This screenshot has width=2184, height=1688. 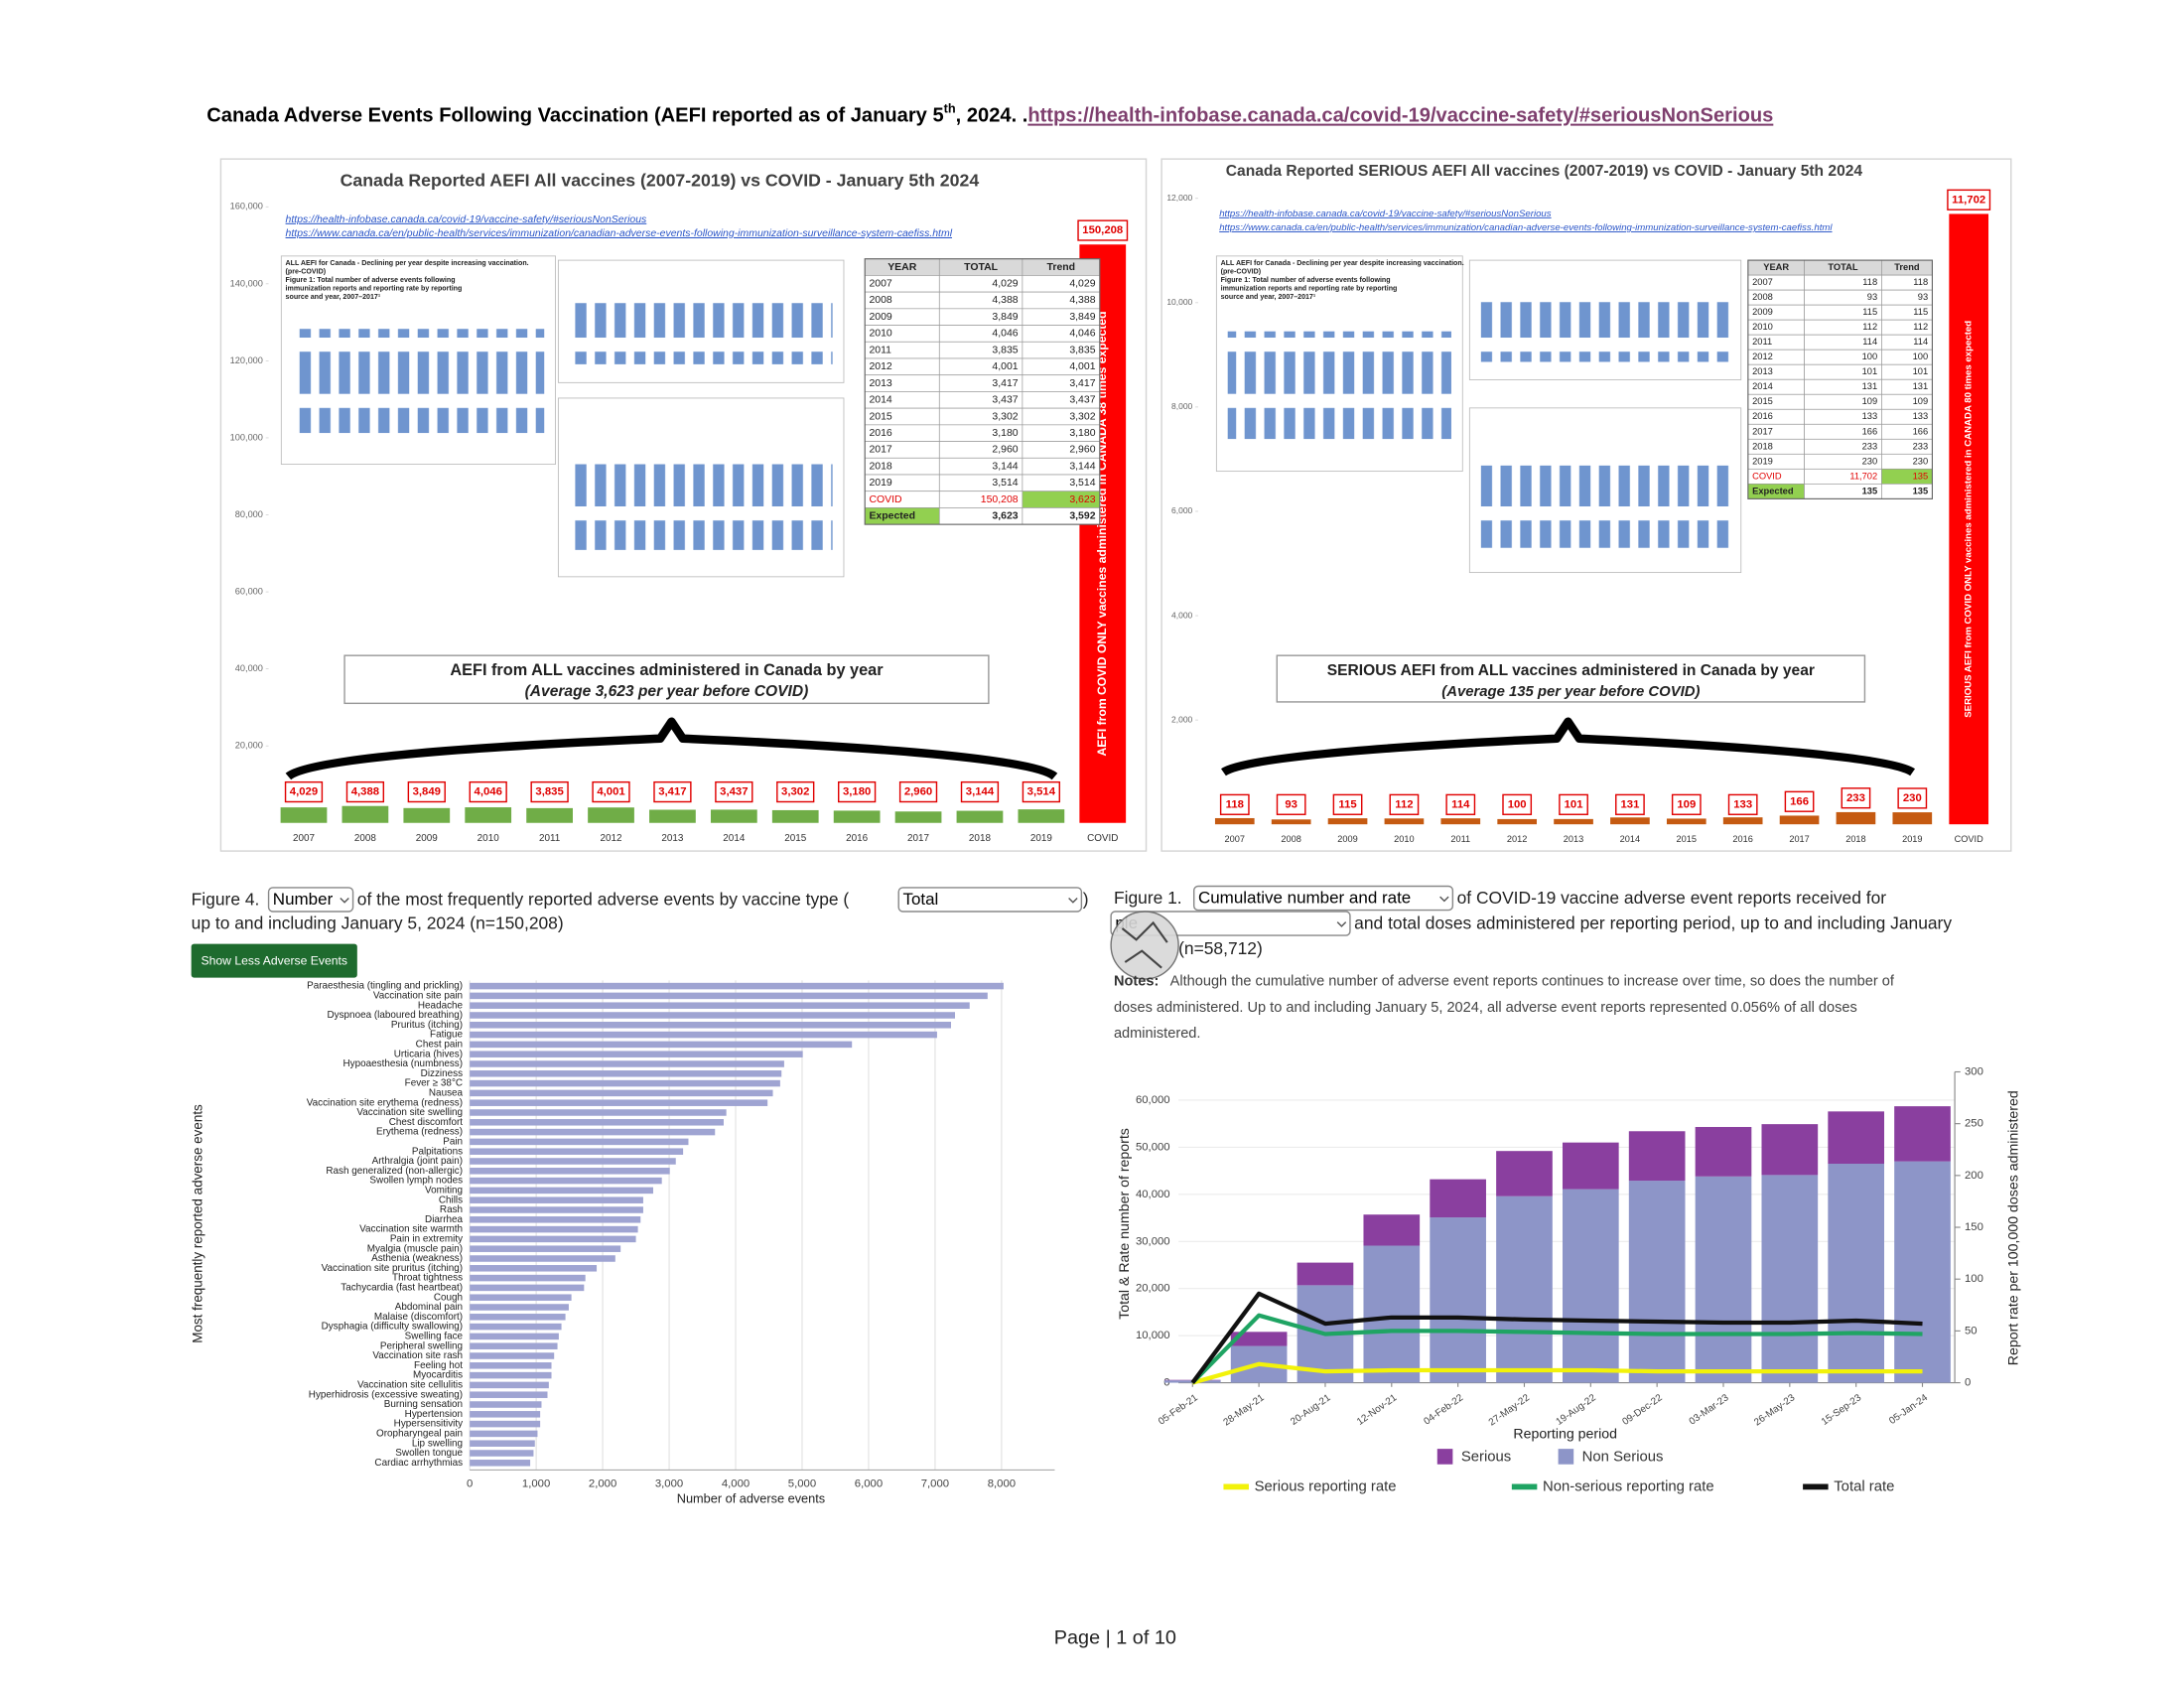 What do you see at coordinates (1605, 332) in the screenshot?
I see `inset-bars` at bounding box center [1605, 332].